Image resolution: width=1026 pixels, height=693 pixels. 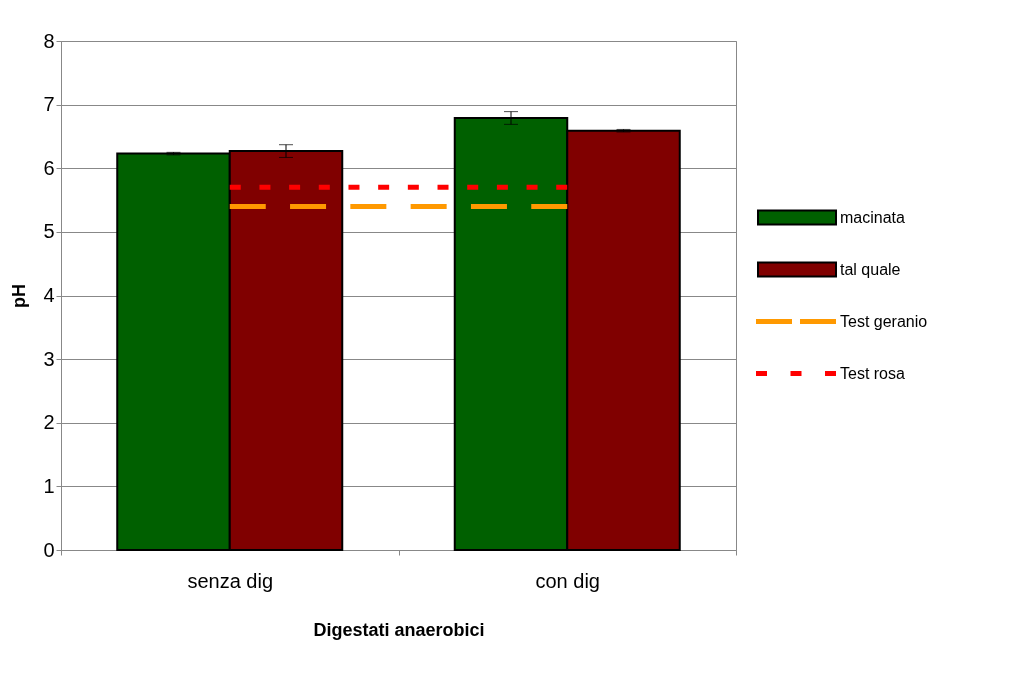 I want to click on y-tick-label: 3, so click(x=49, y=358).